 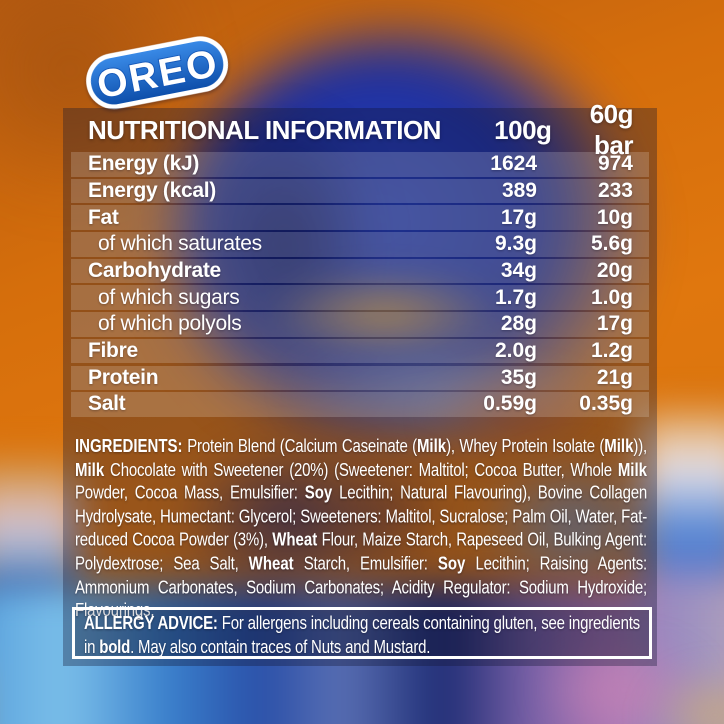 I want to click on value-60g-bar: 0.35g, so click(x=606, y=404).